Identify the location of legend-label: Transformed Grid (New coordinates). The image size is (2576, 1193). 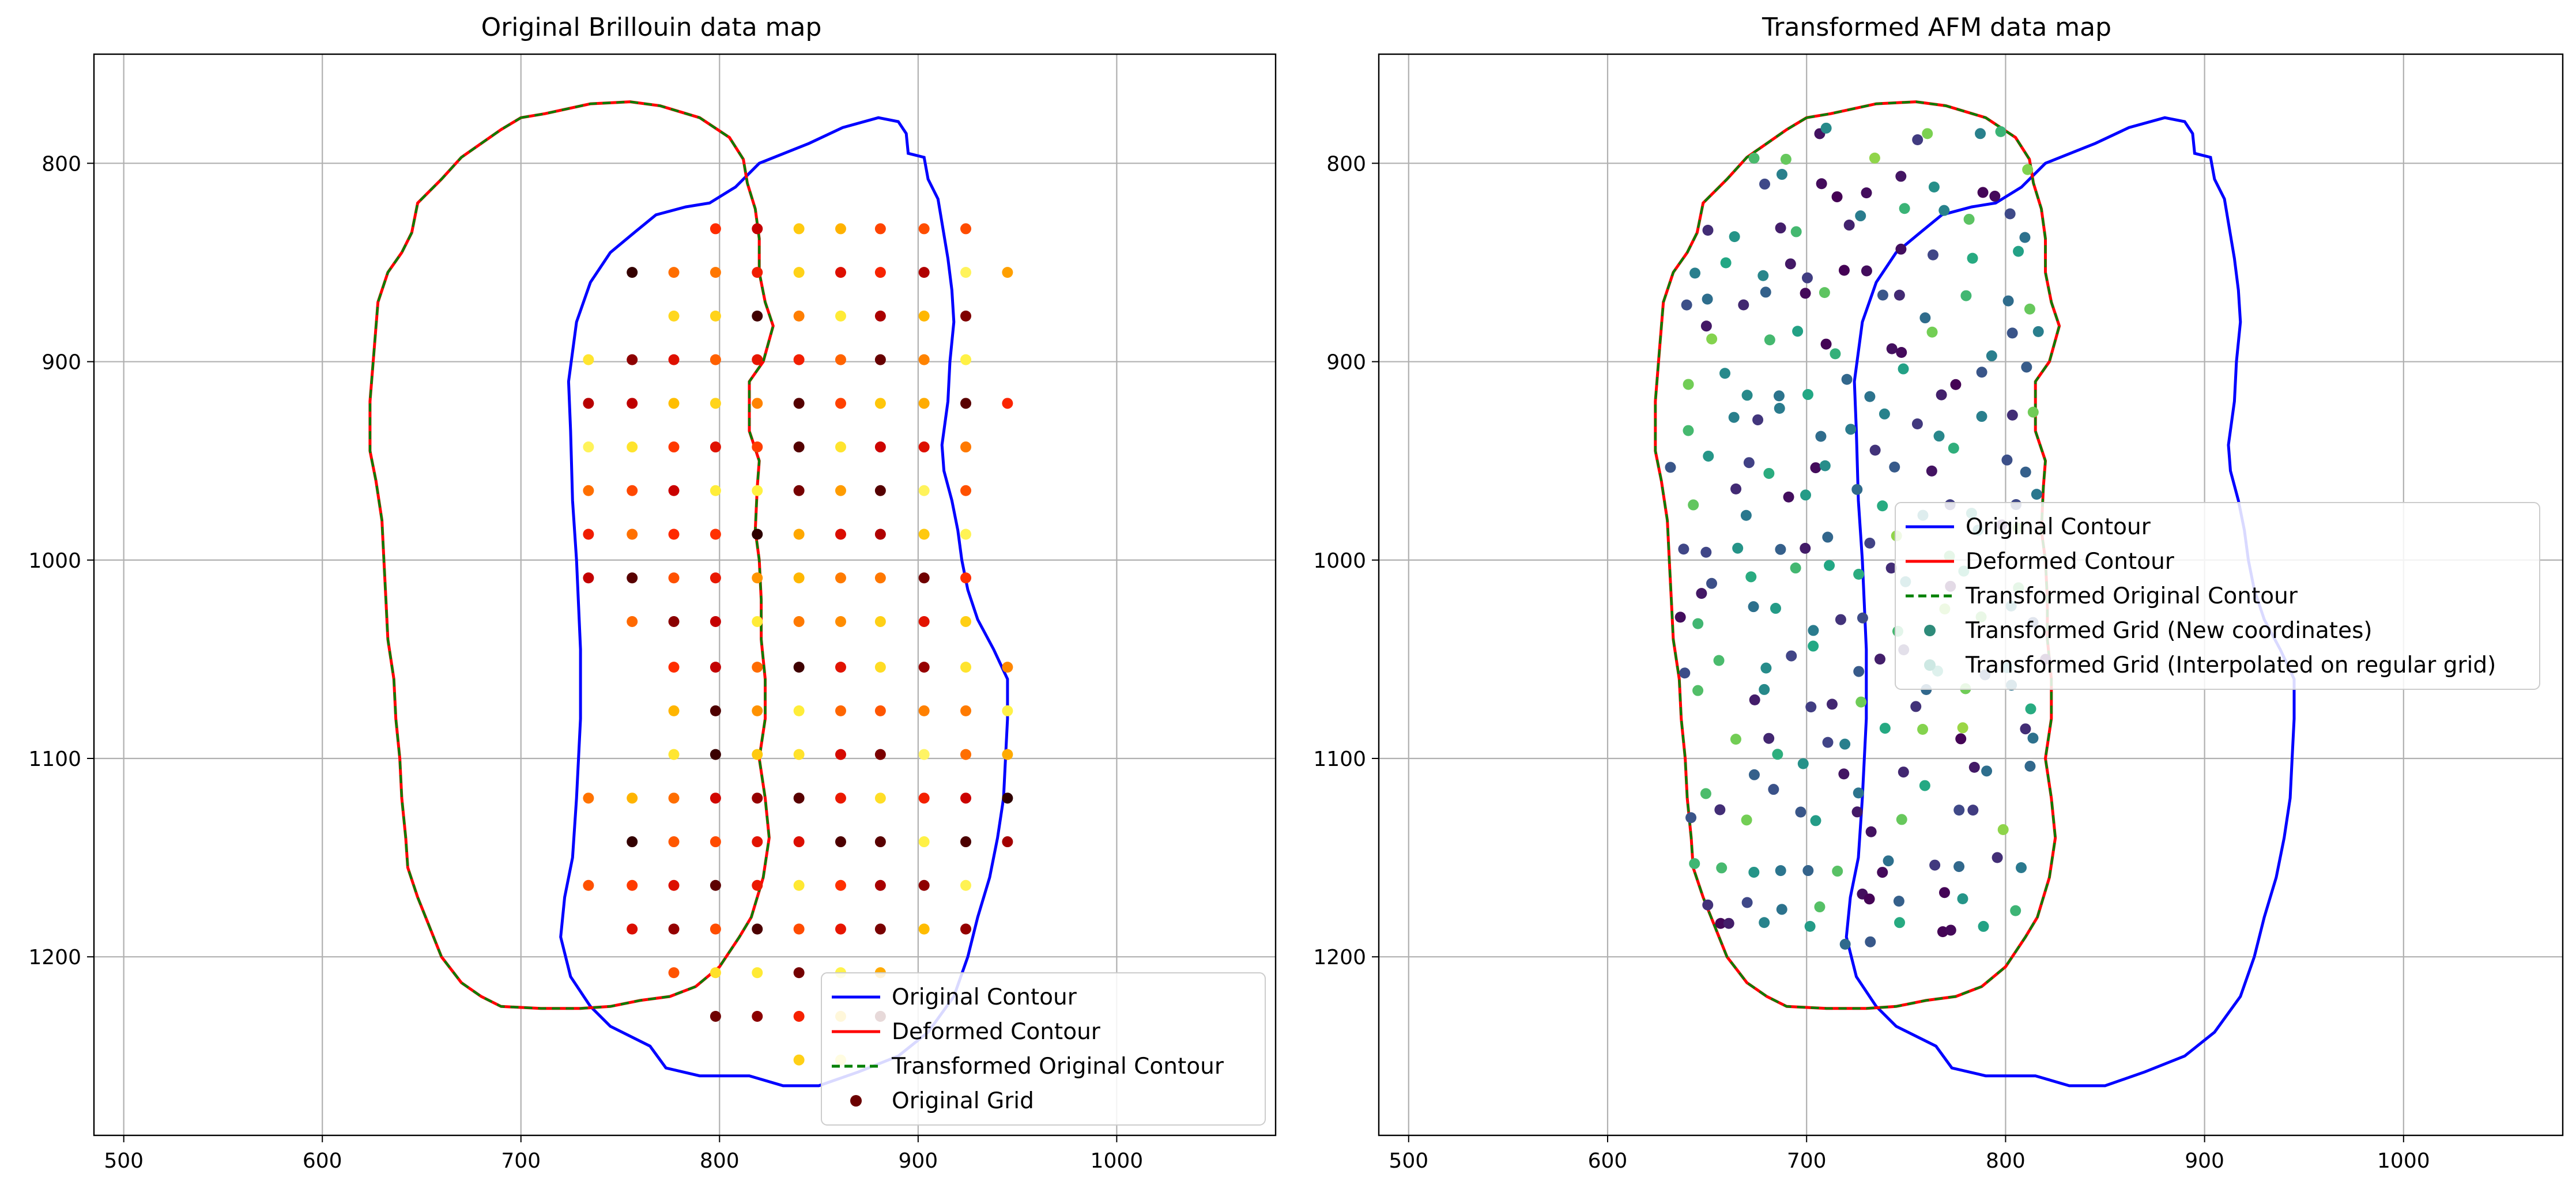
(2169, 631).